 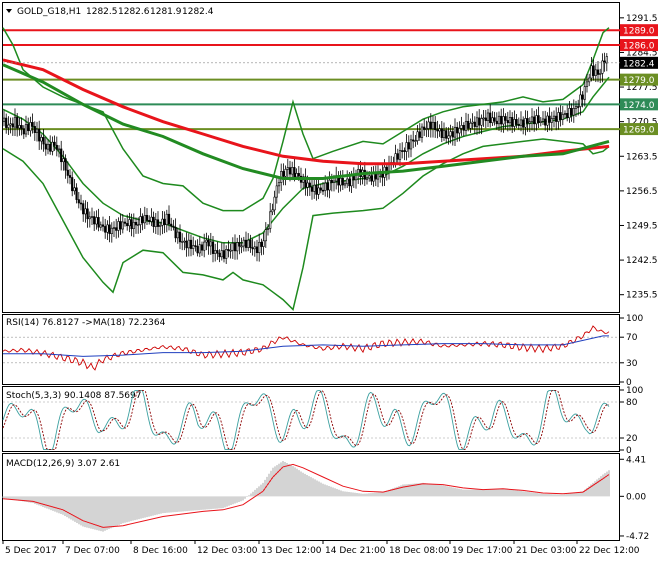 I want to click on rsi-header: RSI(14) 76.8127 ->MA(18) 72.2364, so click(x=86, y=323).